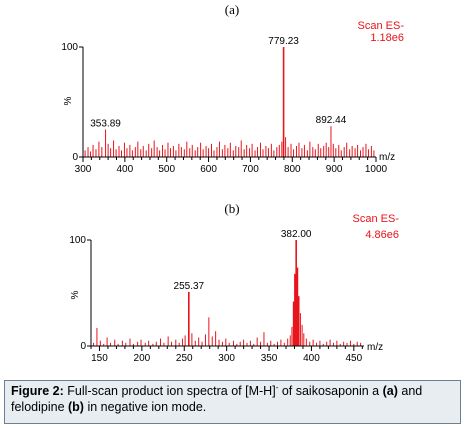 This screenshot has height=428, width=465. Describe the element at coordinates (218, 83) in the screenshot. I see `peak-labels: 779.23 892.44 353.89` at that location.